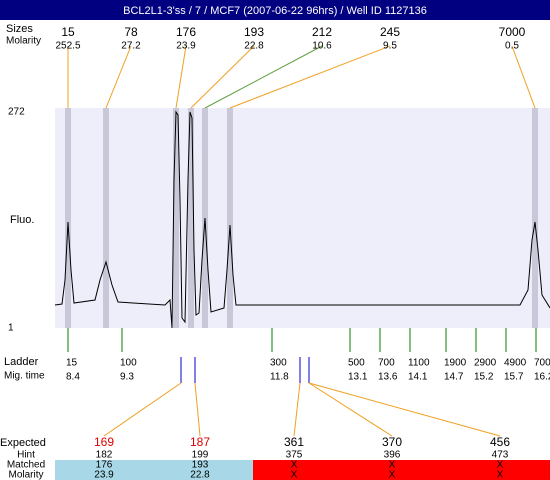 Image resolution: width=550 pixels, height=480 pixels. What do you see at coordinates (200, 465) in the screenshot?
I see `matched-value: 193` at bounding box center [200, 465].